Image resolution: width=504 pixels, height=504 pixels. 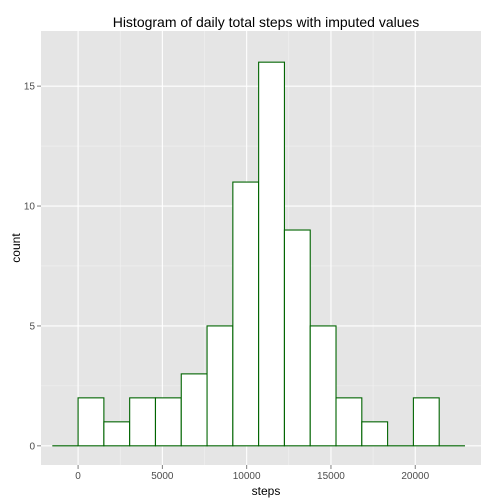 What do you see at coordinates (16, 248) in the screenshot?
I see `y-axis-title: count` at bounding box center [16, 248].